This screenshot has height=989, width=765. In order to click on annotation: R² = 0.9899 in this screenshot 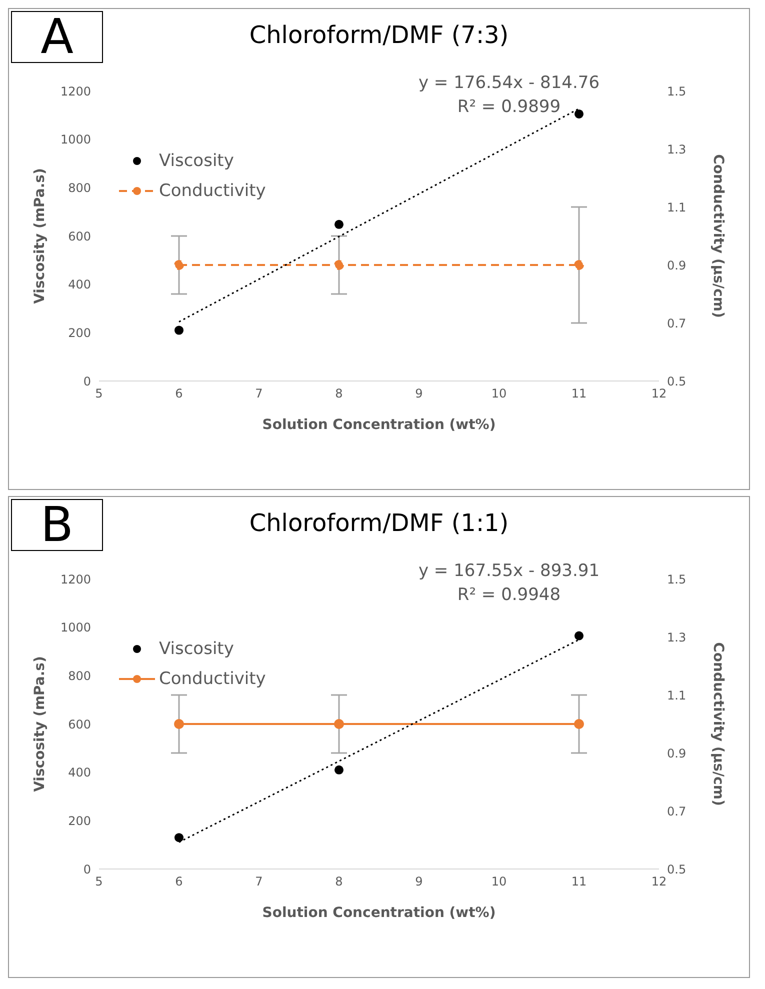, I will do `click(509, 107)`.